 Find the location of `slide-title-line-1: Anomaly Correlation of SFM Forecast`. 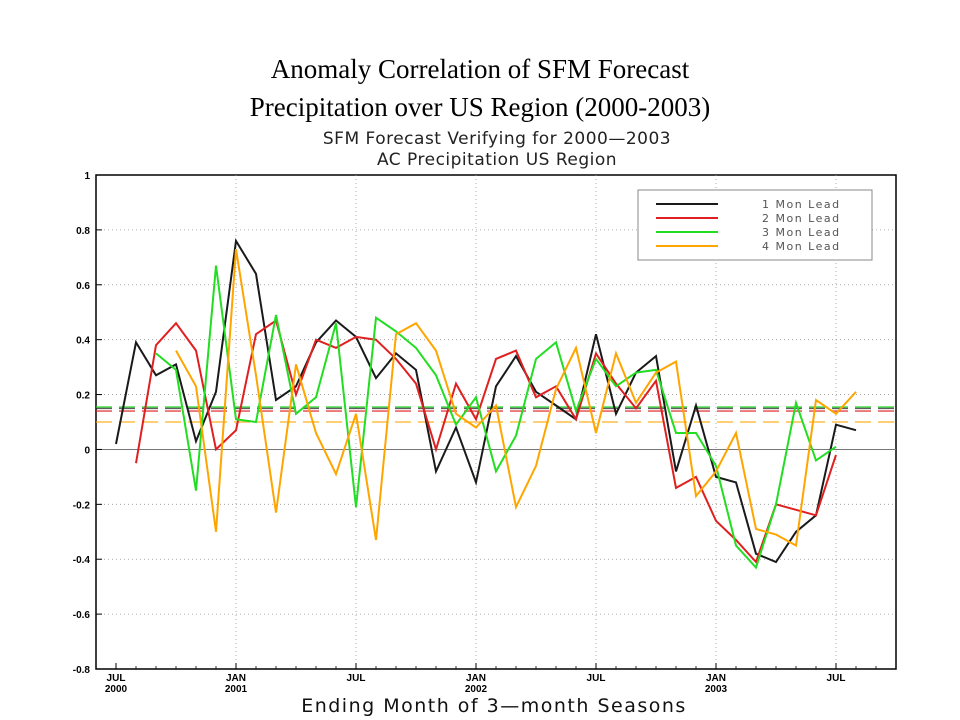

slide-title-line-1: Anomaly Correlation of SFM Forecast is located at coordinates (480, 69).